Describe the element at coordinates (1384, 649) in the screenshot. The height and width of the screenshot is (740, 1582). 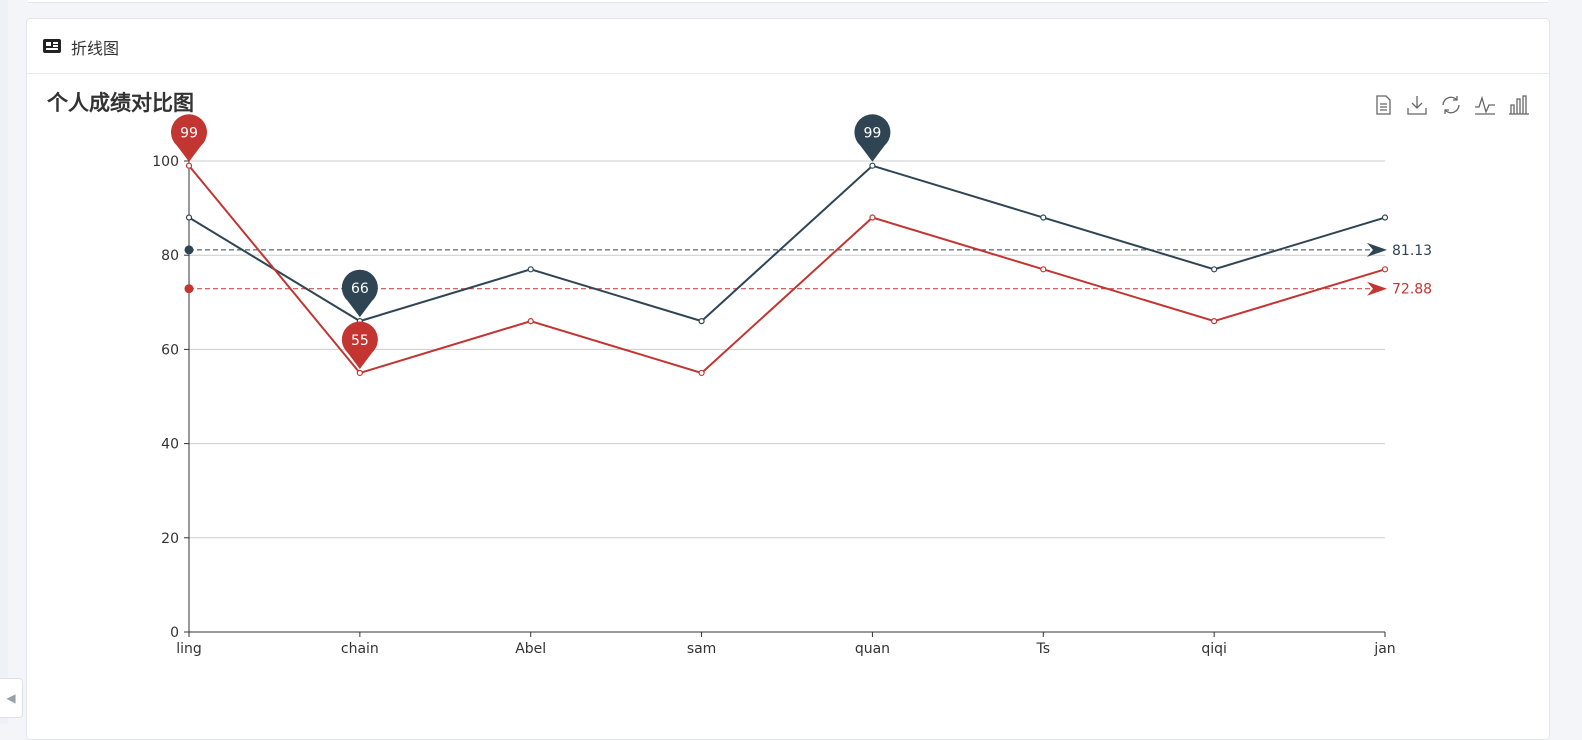
I see `x-tick-label: jan` at that location.